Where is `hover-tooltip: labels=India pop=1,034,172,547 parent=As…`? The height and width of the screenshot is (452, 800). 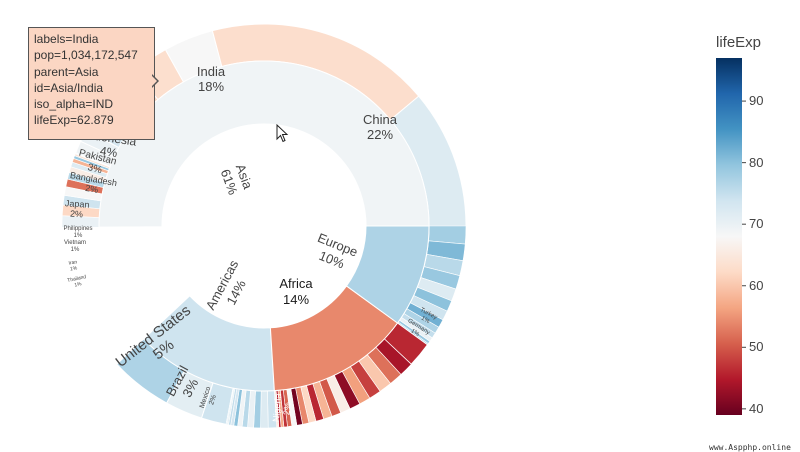 hover-tooltip: labels=India pop=1,034,172,547 parent=As… is located at coordinates (91, 83).